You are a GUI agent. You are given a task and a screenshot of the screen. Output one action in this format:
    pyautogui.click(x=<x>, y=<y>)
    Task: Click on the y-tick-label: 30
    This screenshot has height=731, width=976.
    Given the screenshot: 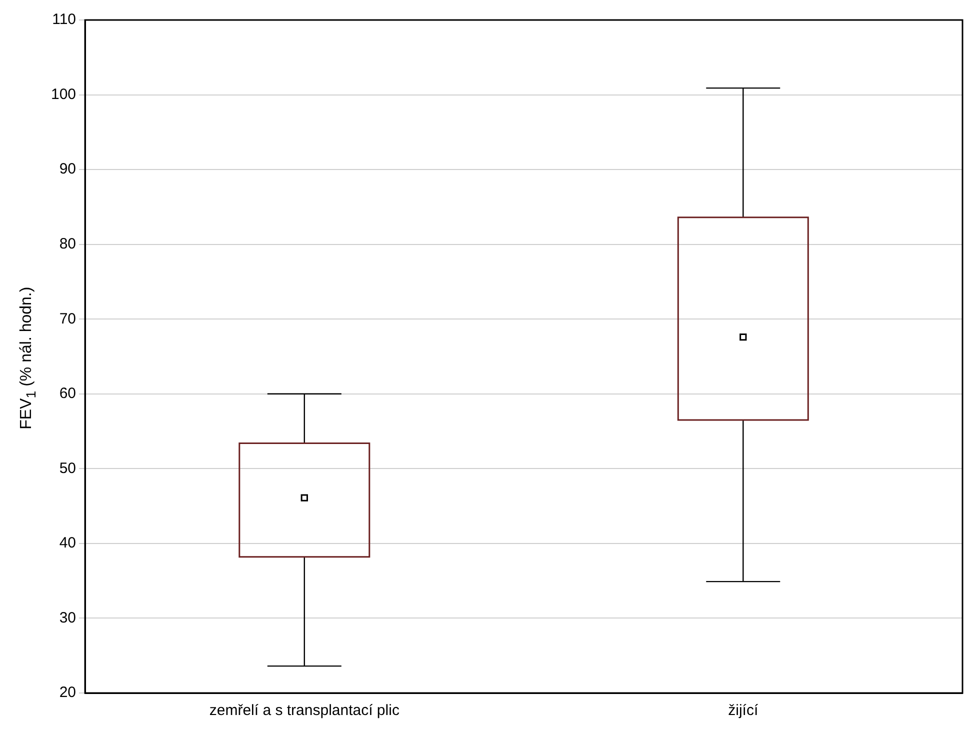 What is the action you would take?
    pyautogui.click(x=67, y=617)
    